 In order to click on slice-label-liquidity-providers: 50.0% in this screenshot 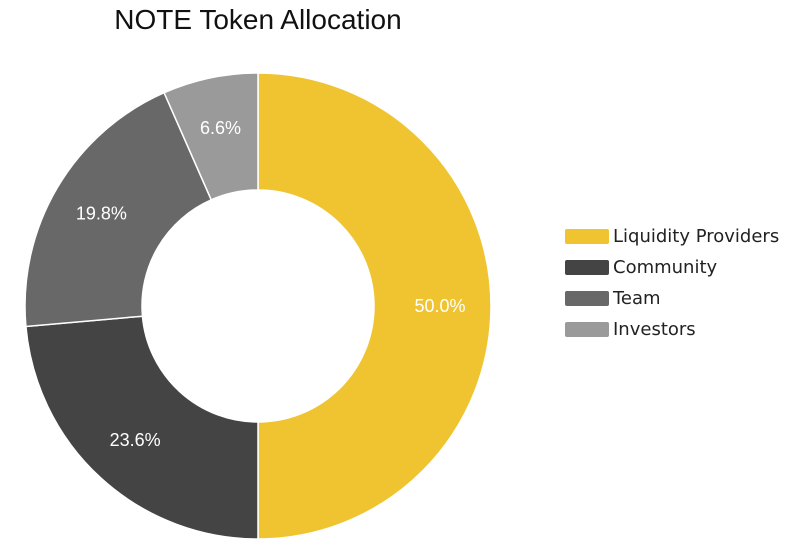, I will do `click(439, 306)`.